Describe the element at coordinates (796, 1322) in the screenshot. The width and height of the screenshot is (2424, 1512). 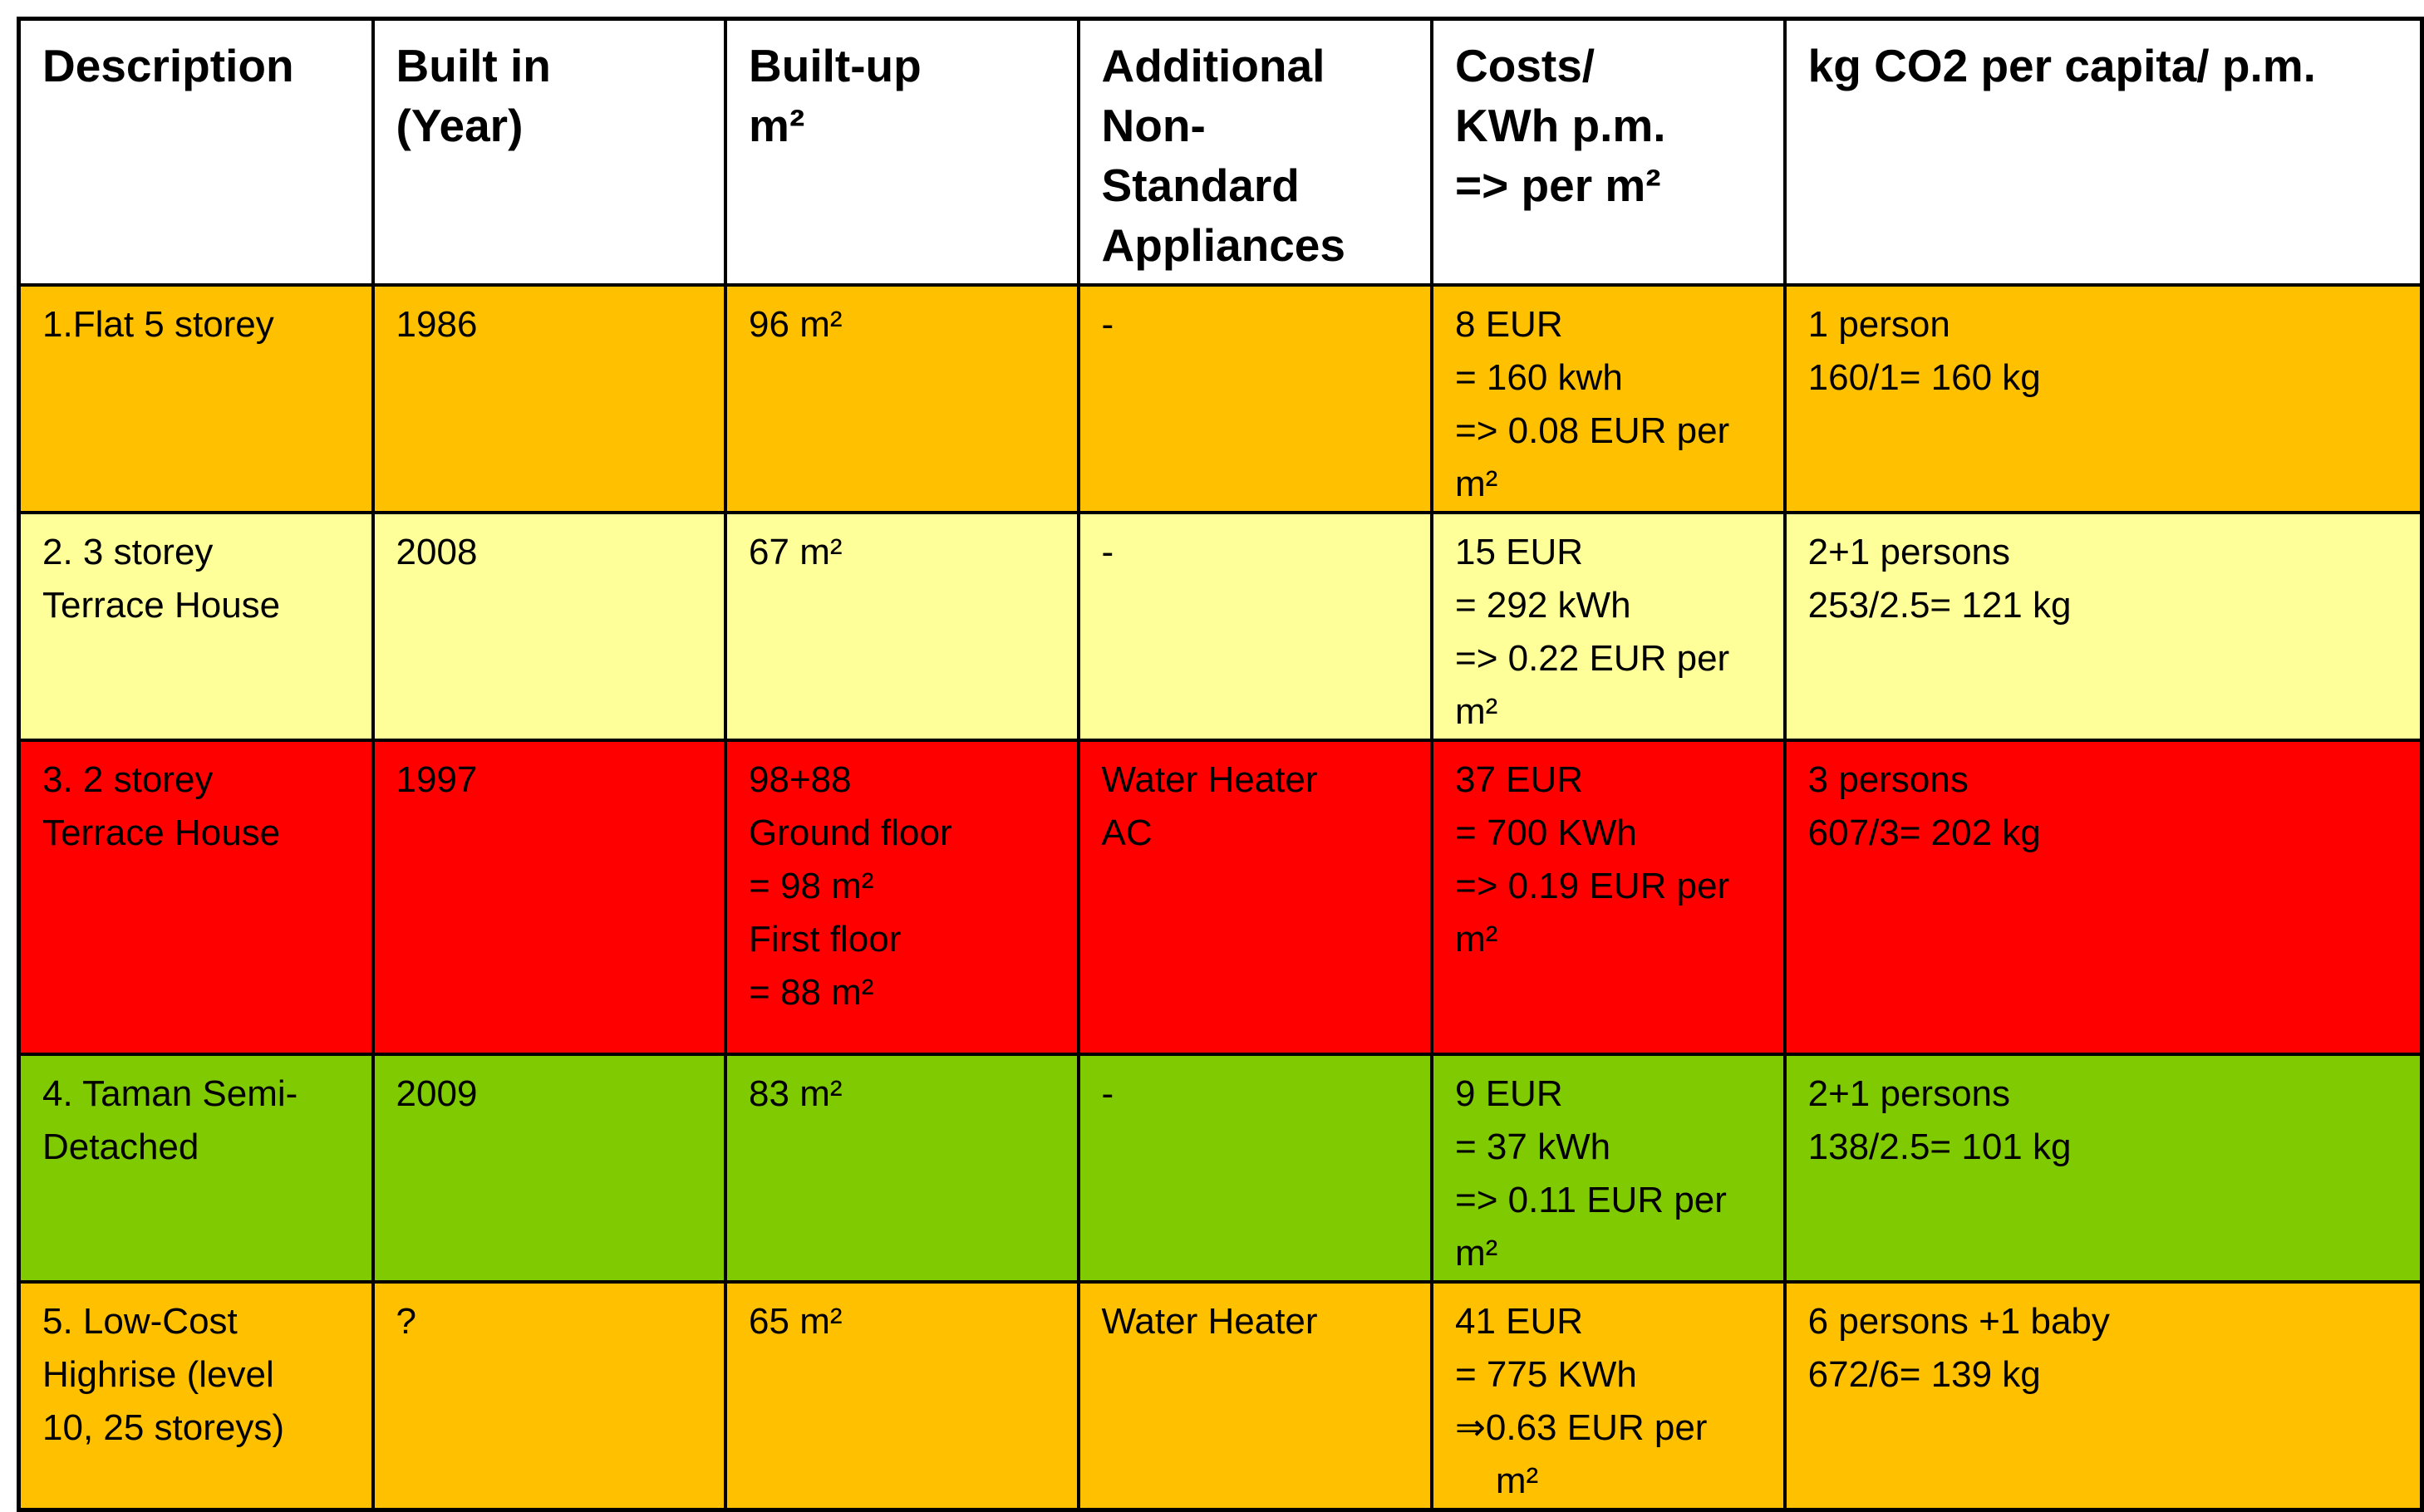
I see `cell-text: 65 m²` at that location.